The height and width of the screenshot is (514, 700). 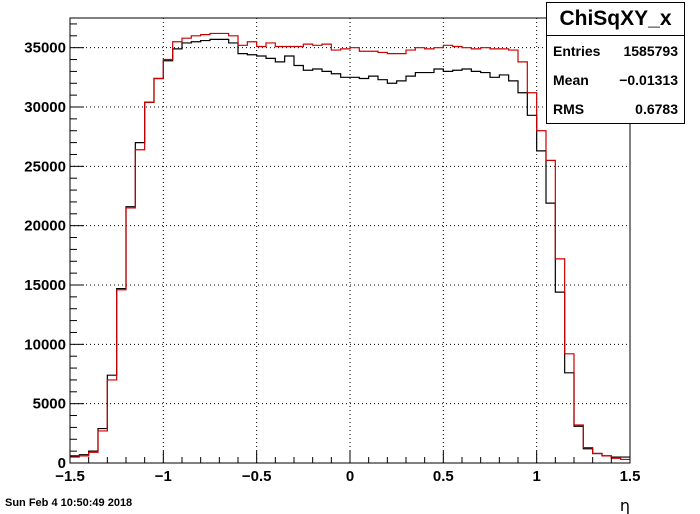 What do you see at coordinates (615, 79) in the screenshot?
I see `stats-row-mean: Mean −0.01313` at bounding box center [615, 79].